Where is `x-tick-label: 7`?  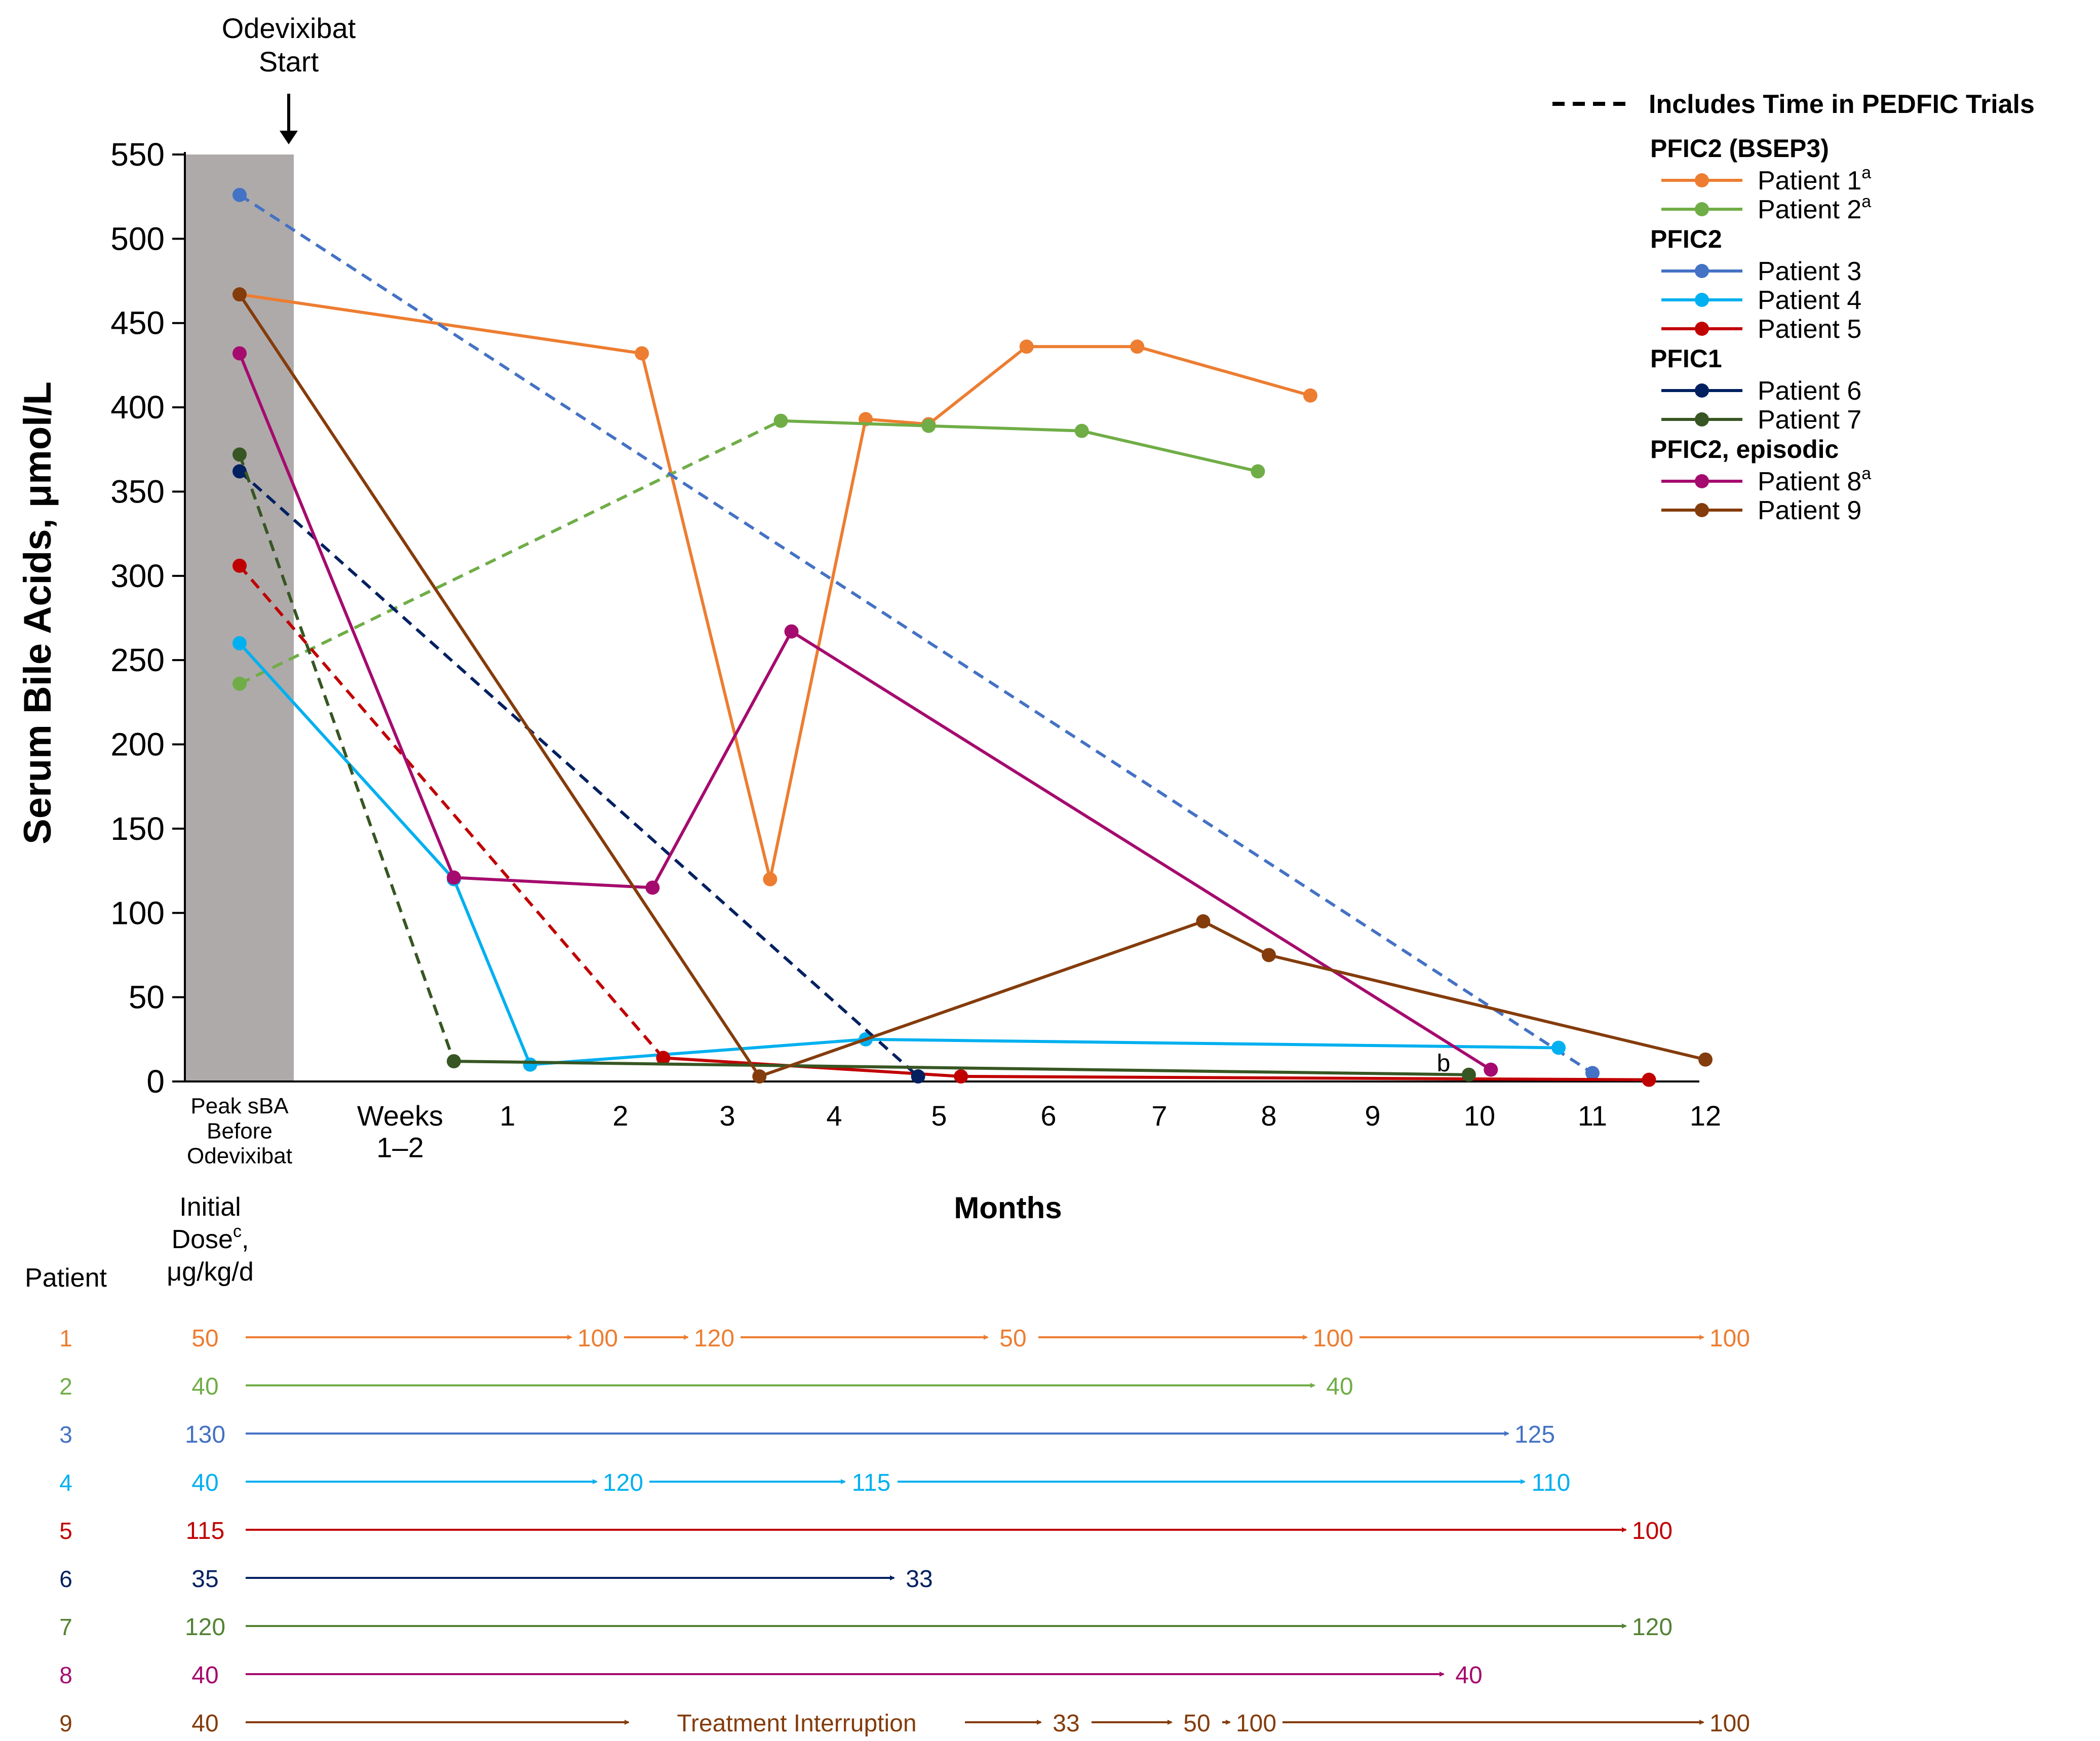 x-tick-label: 7 is located at coordinates (1159, 1116).